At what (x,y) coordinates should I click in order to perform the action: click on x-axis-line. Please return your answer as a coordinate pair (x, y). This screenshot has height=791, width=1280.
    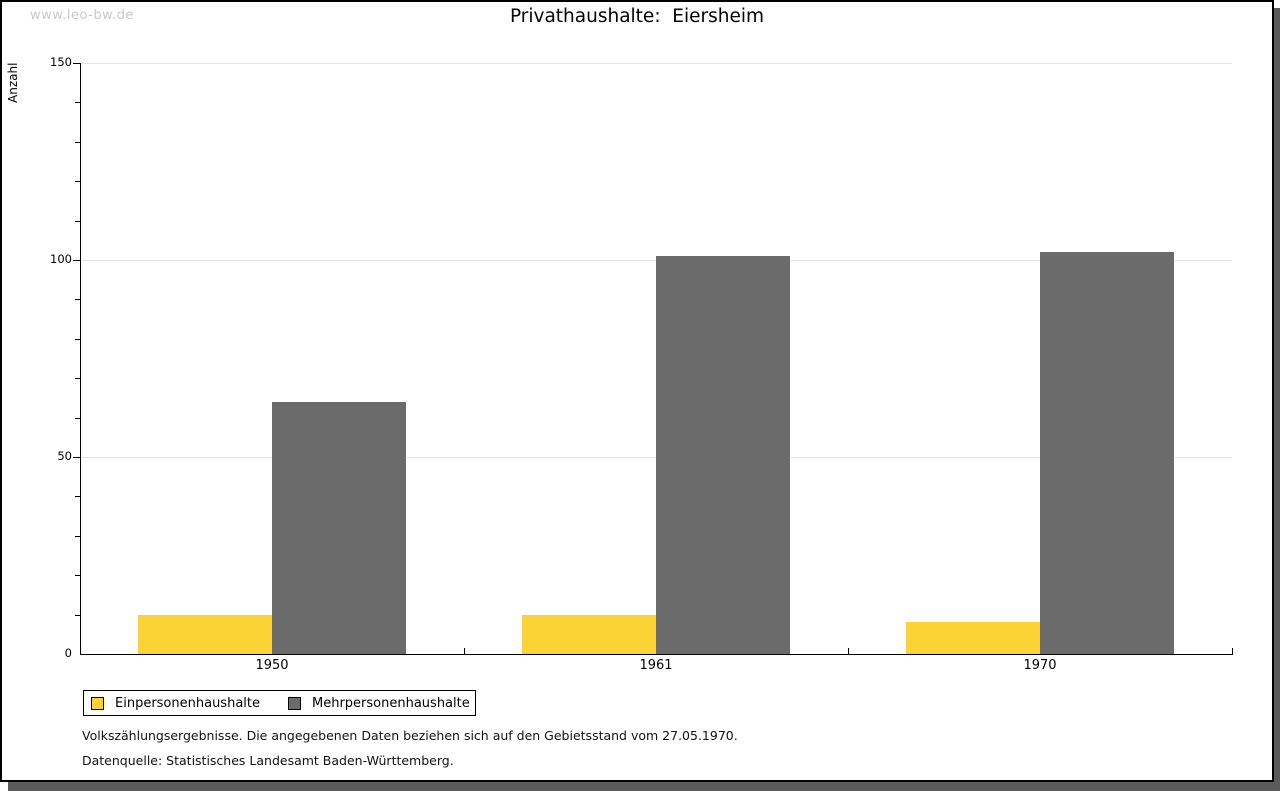
    Looking at the image, I should click on (656, 654).